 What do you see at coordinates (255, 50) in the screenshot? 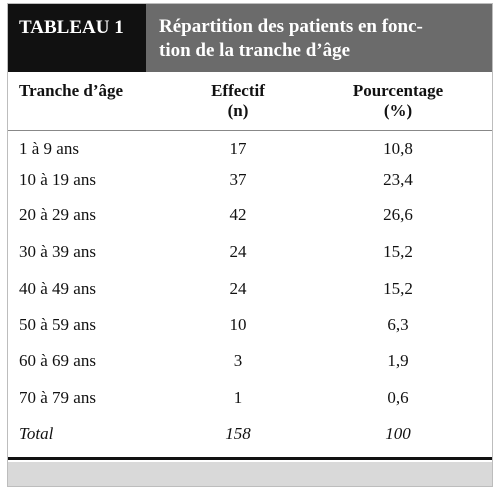
I see `title-line: tion de la tranche d’âge` at bounding box center [255, 50].